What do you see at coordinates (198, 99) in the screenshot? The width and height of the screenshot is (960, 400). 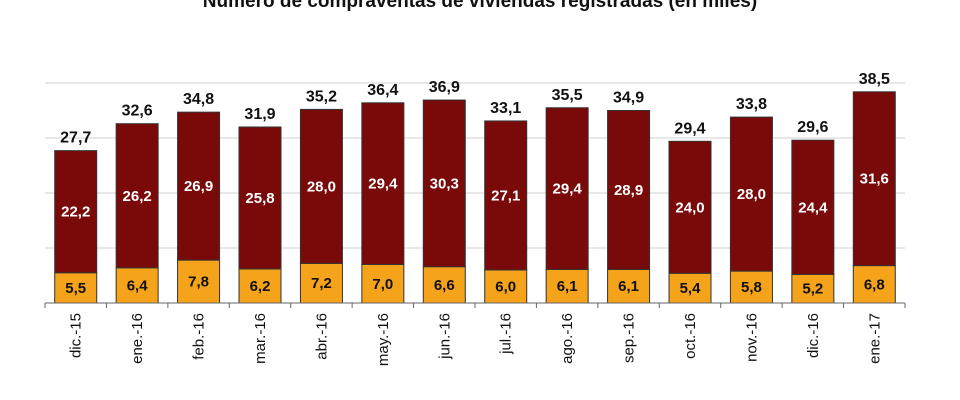 I see `total-label: 34,8` at bounding box center [198, 99].